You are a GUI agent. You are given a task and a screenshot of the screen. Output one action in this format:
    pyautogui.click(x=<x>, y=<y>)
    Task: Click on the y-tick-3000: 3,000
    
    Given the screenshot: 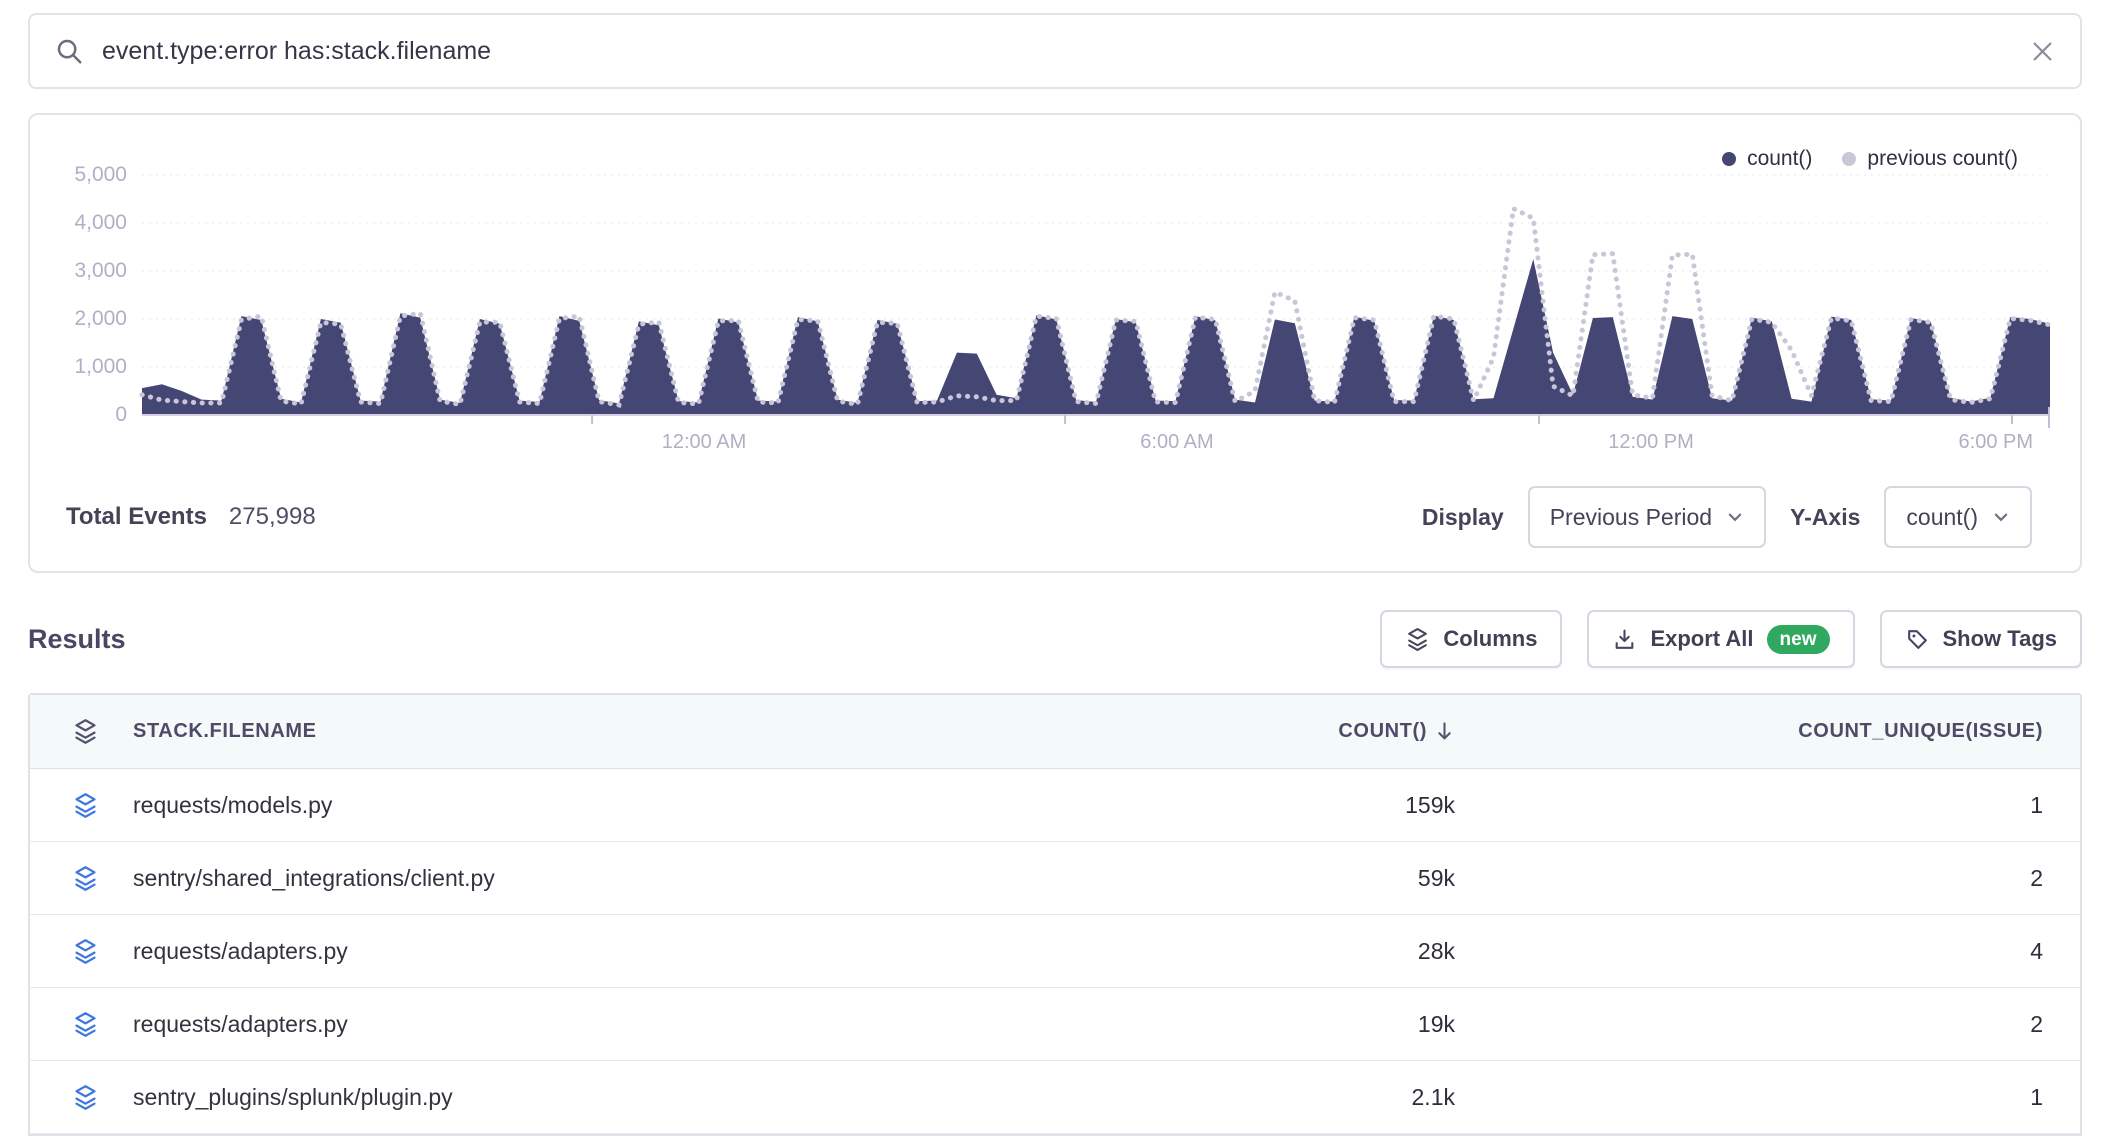 What is the action you would take?
    pyautogui.click(x=100, y=270)
    